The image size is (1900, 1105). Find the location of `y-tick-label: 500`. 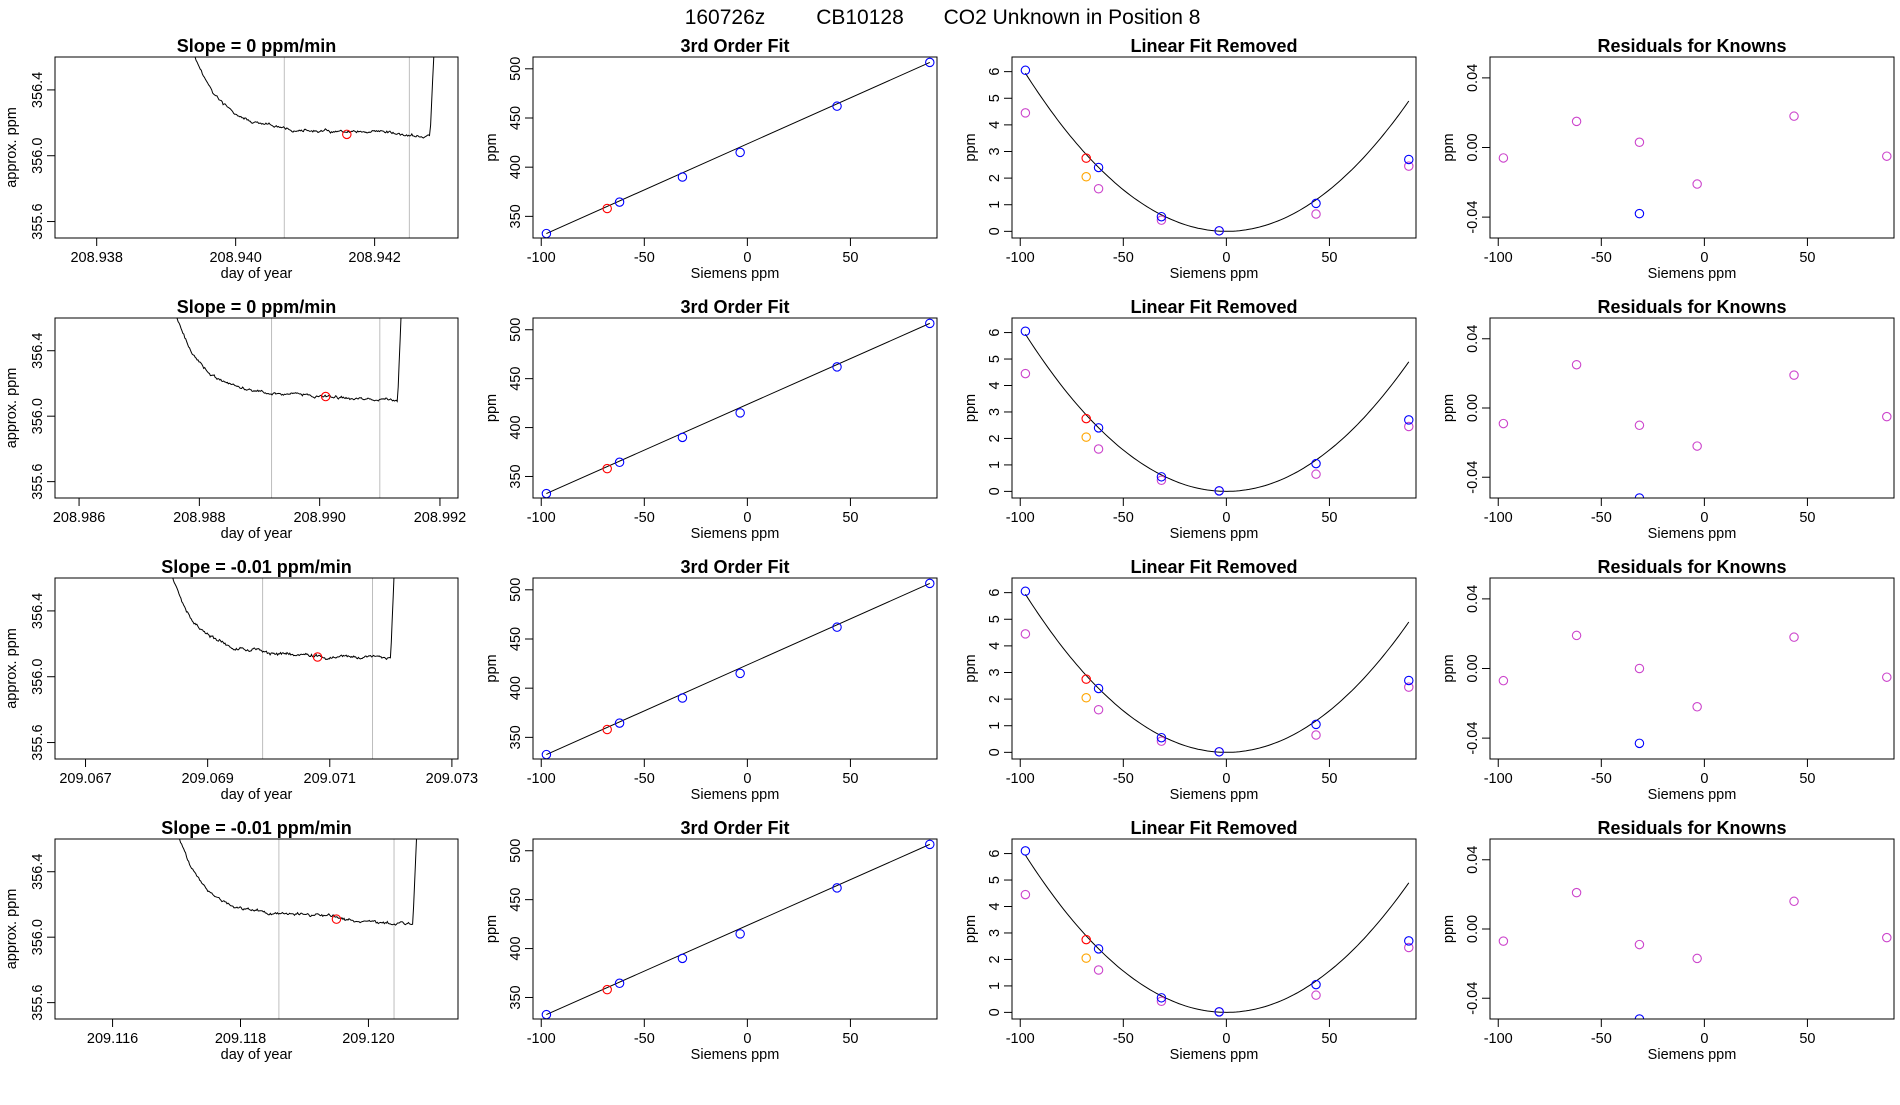

y-tick-label: 500 is located at coordinates (516, 330).